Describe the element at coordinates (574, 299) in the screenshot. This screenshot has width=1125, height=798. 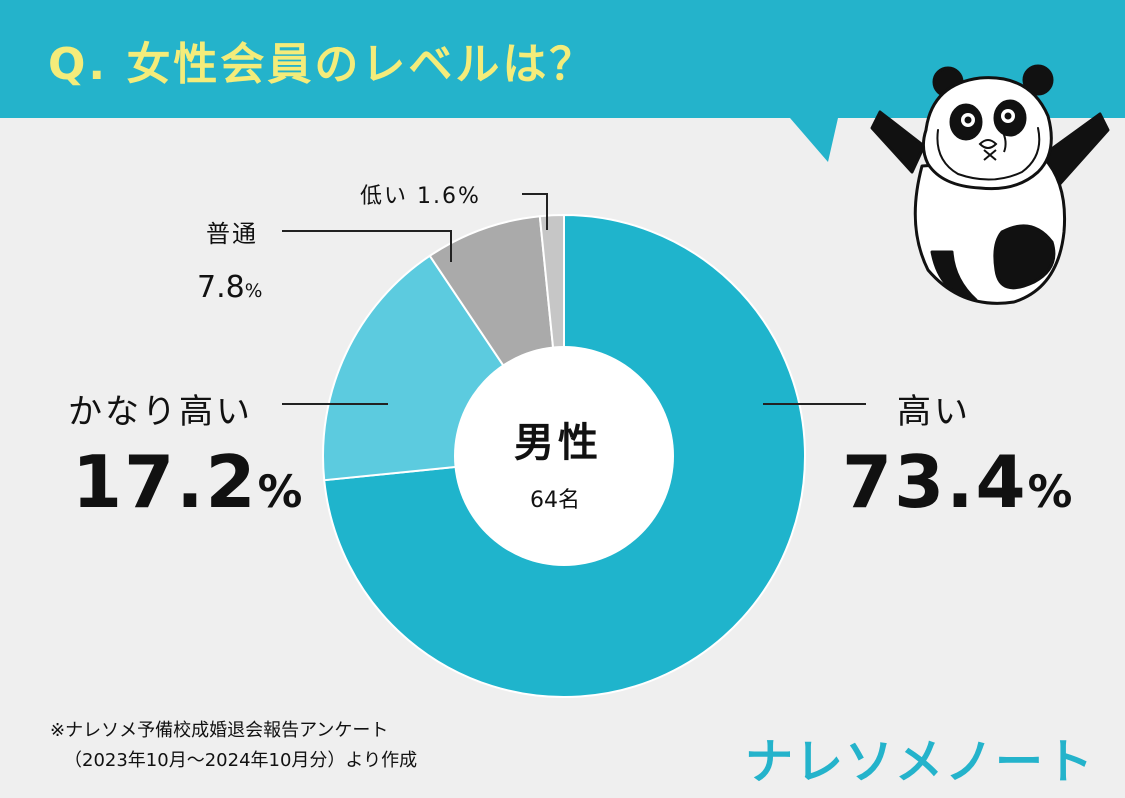
I see `leader-lines` at that location.